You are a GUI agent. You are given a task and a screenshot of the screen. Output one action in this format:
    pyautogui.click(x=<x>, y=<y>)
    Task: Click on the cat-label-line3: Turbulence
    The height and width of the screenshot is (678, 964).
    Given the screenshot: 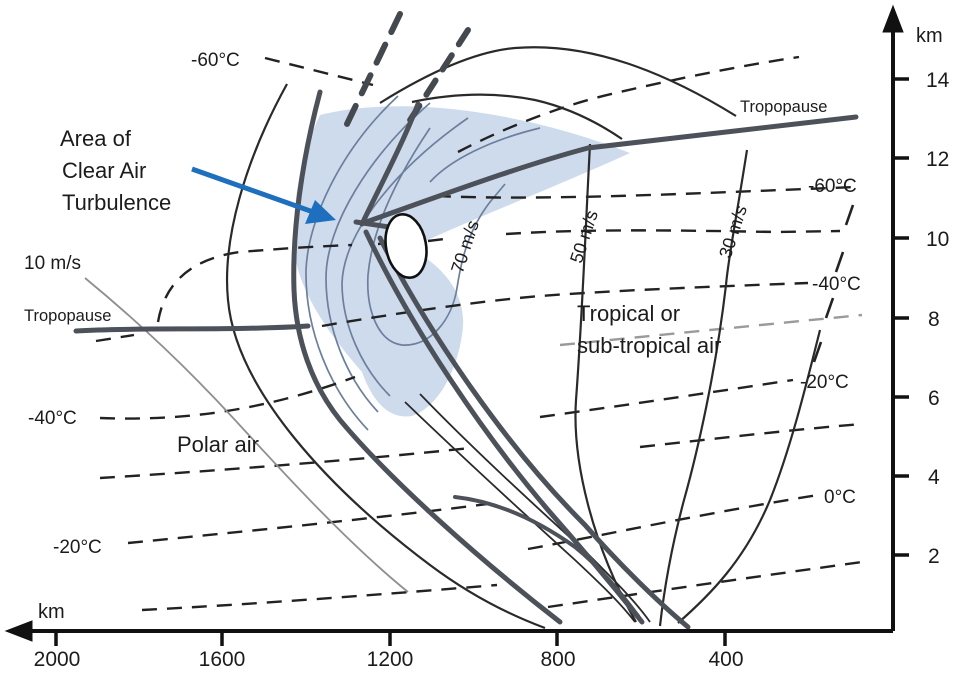 What is the action you would take?
    pyautogui.click(x=116, y=202)
    